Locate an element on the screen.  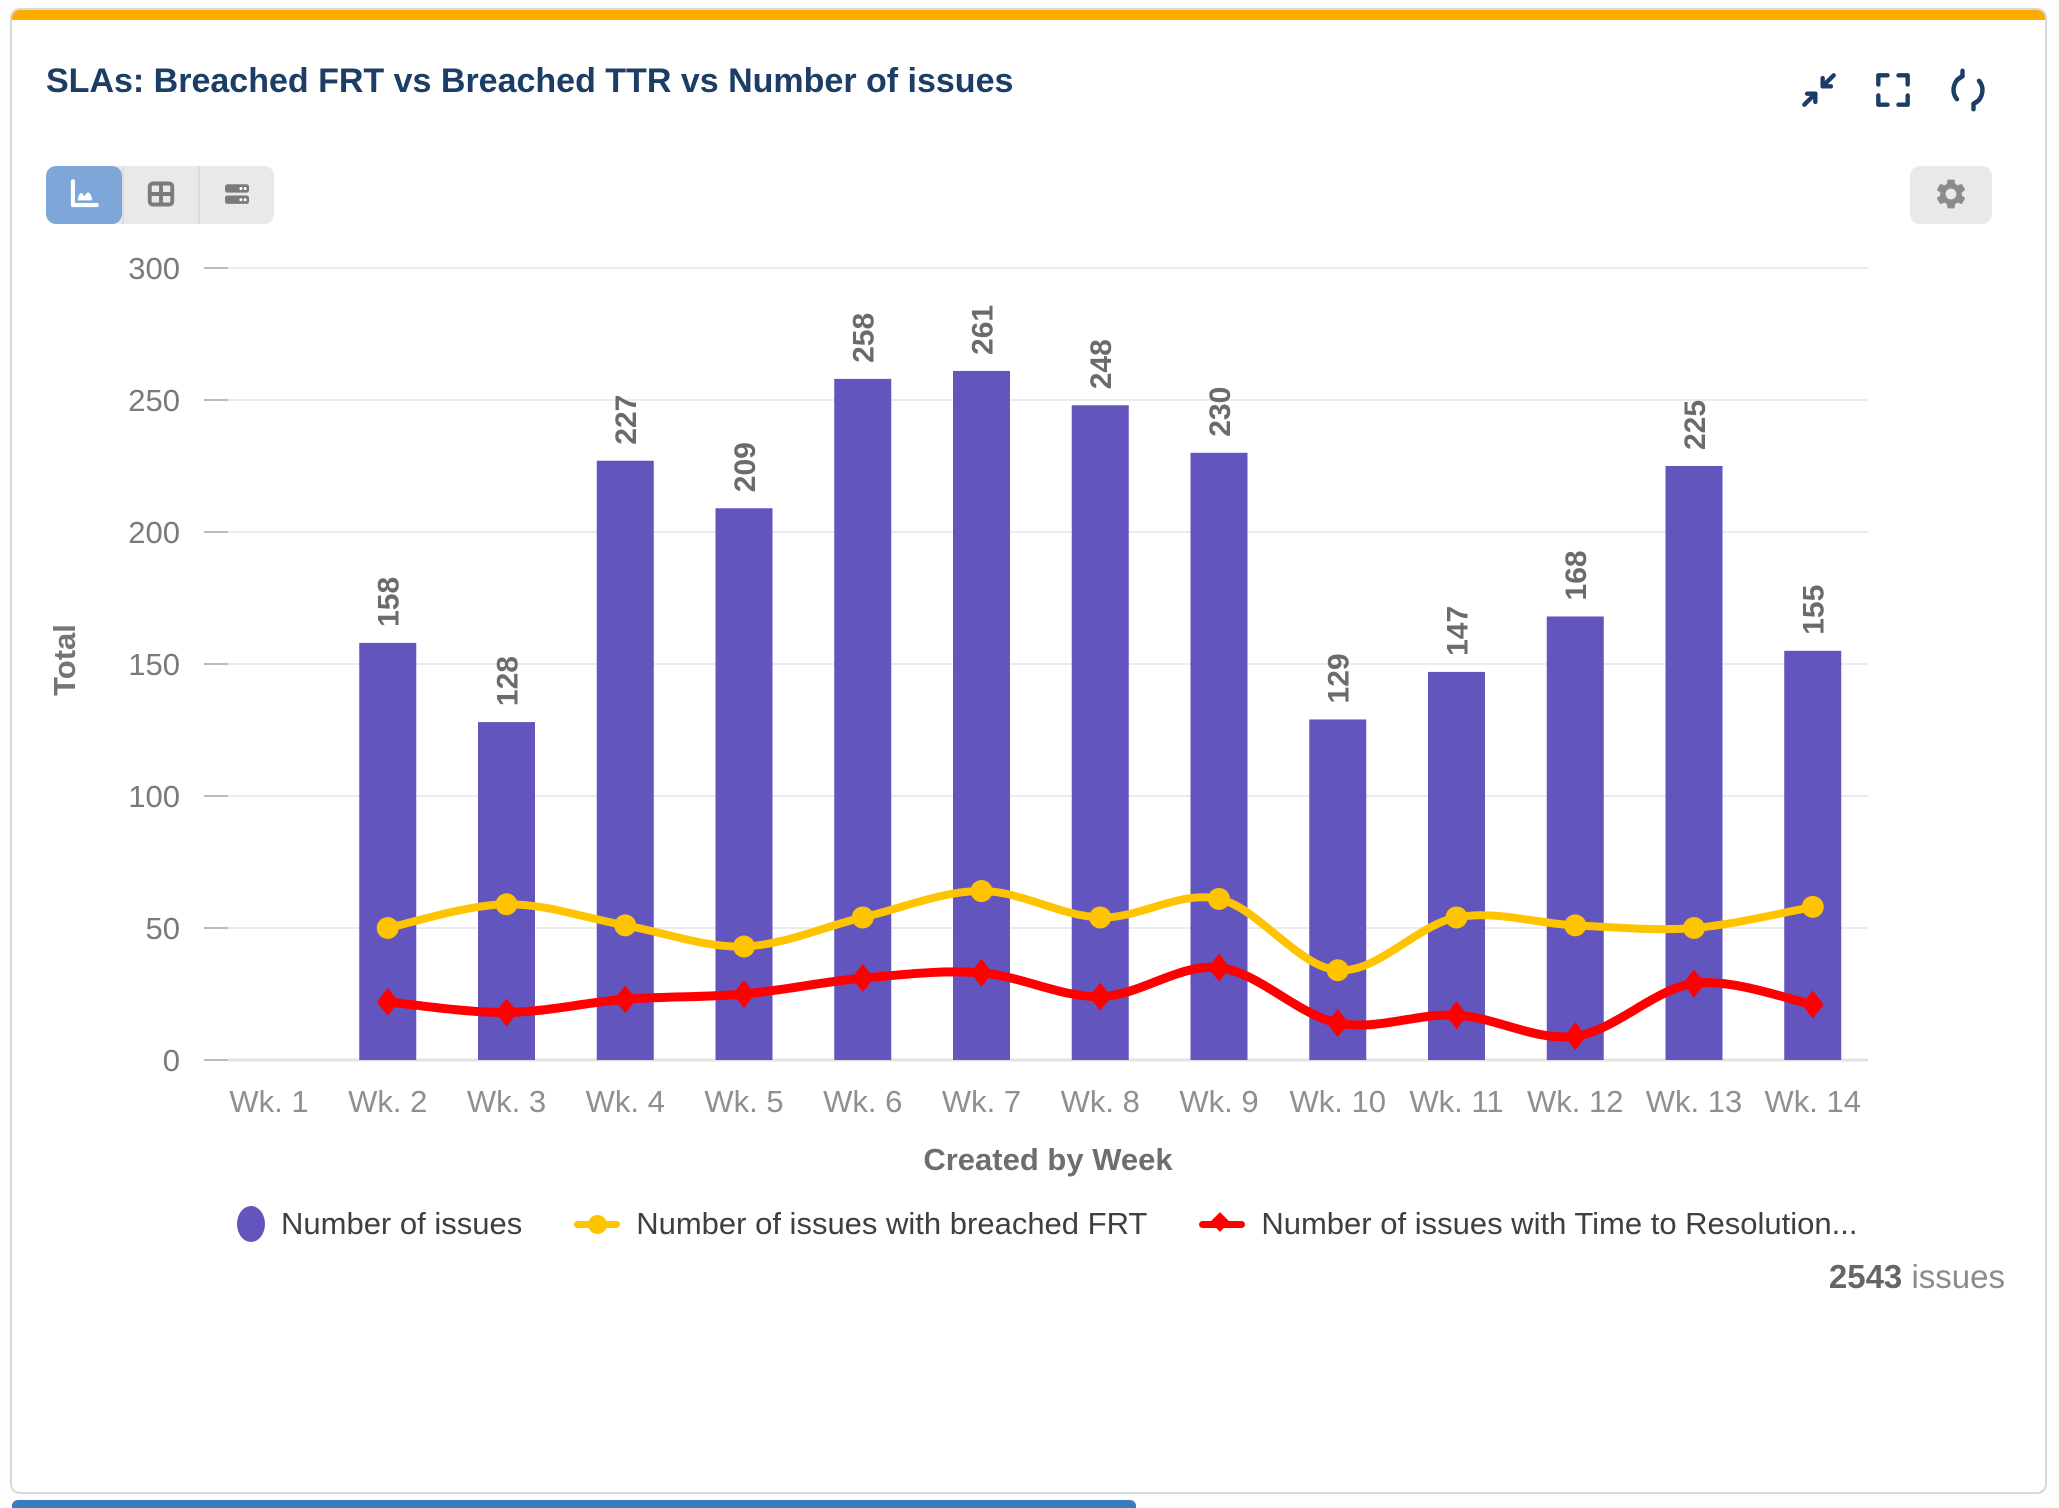
next-widget-accent-bar is located at coordinates (574, 1504).